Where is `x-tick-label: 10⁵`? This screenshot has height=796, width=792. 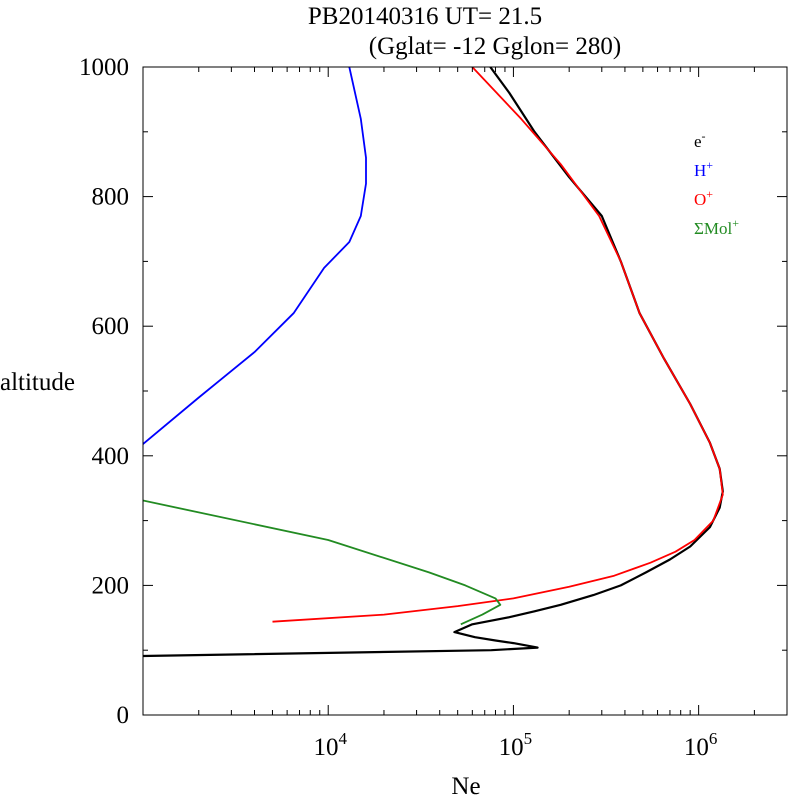 x-tick-label: 10⁵ is located at coordinates (516, 745).